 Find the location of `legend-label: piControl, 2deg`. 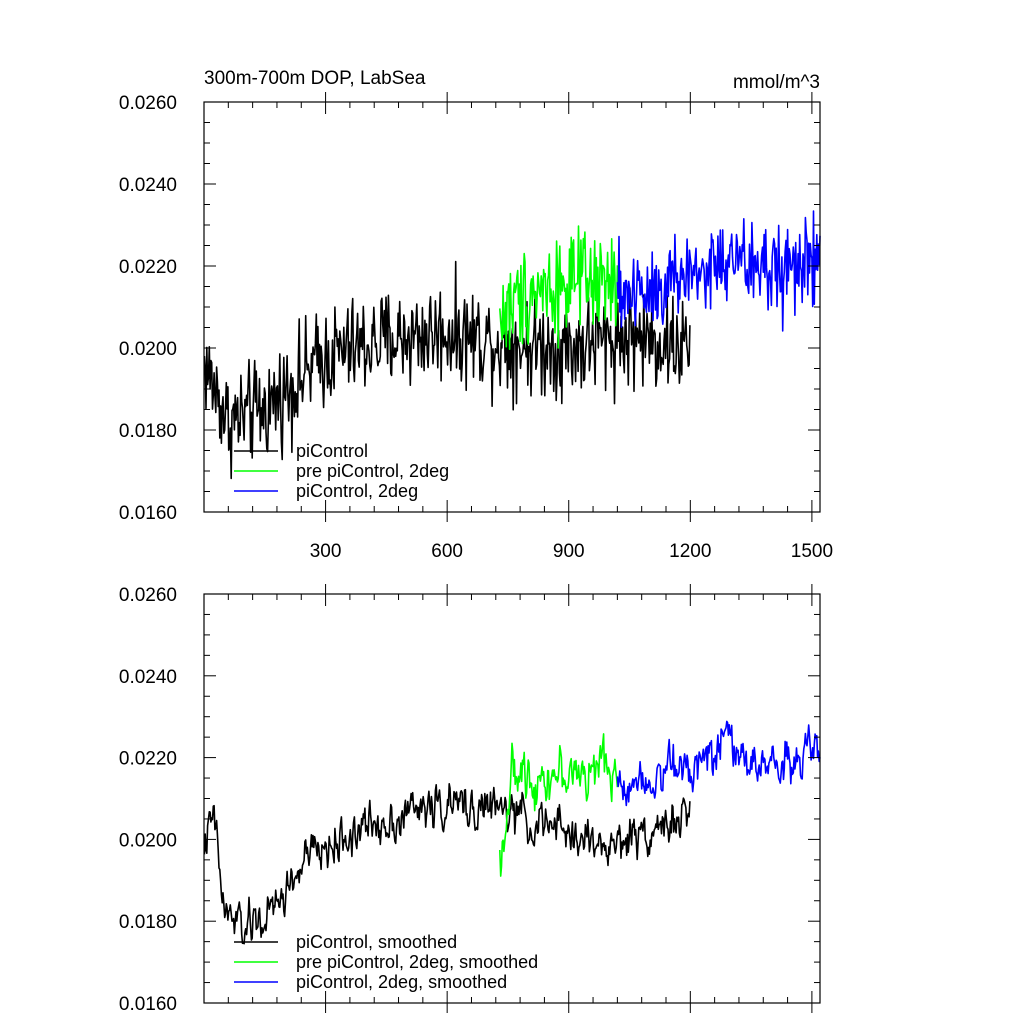

legend-label: piControl, 2deg is located at coordinates (357, 491).